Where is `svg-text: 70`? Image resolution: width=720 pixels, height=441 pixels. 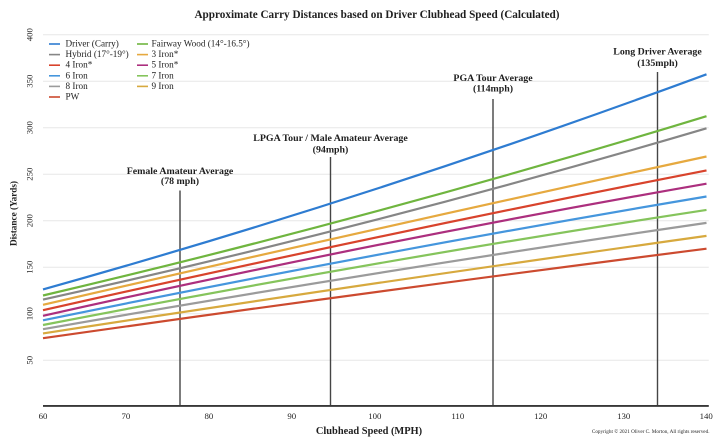
svg-text: 70 is located at coordinates (126, 416).